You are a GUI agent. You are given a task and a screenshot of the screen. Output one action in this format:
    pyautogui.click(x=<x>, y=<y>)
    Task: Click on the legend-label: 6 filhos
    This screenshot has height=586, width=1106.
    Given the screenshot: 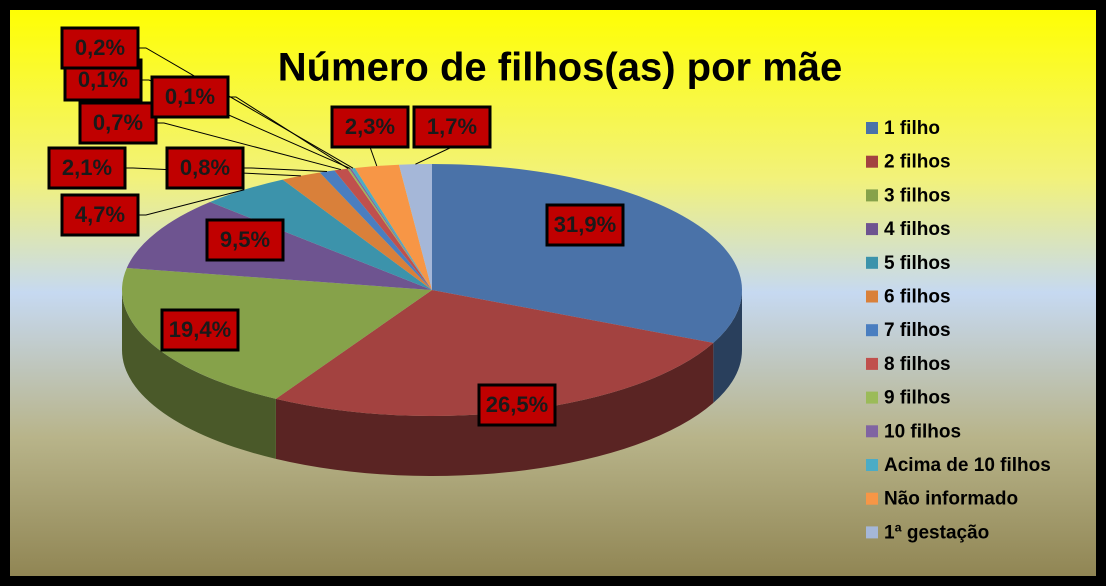 What is the action you would take?
    pyautogui.click(x=917, y=297)
    